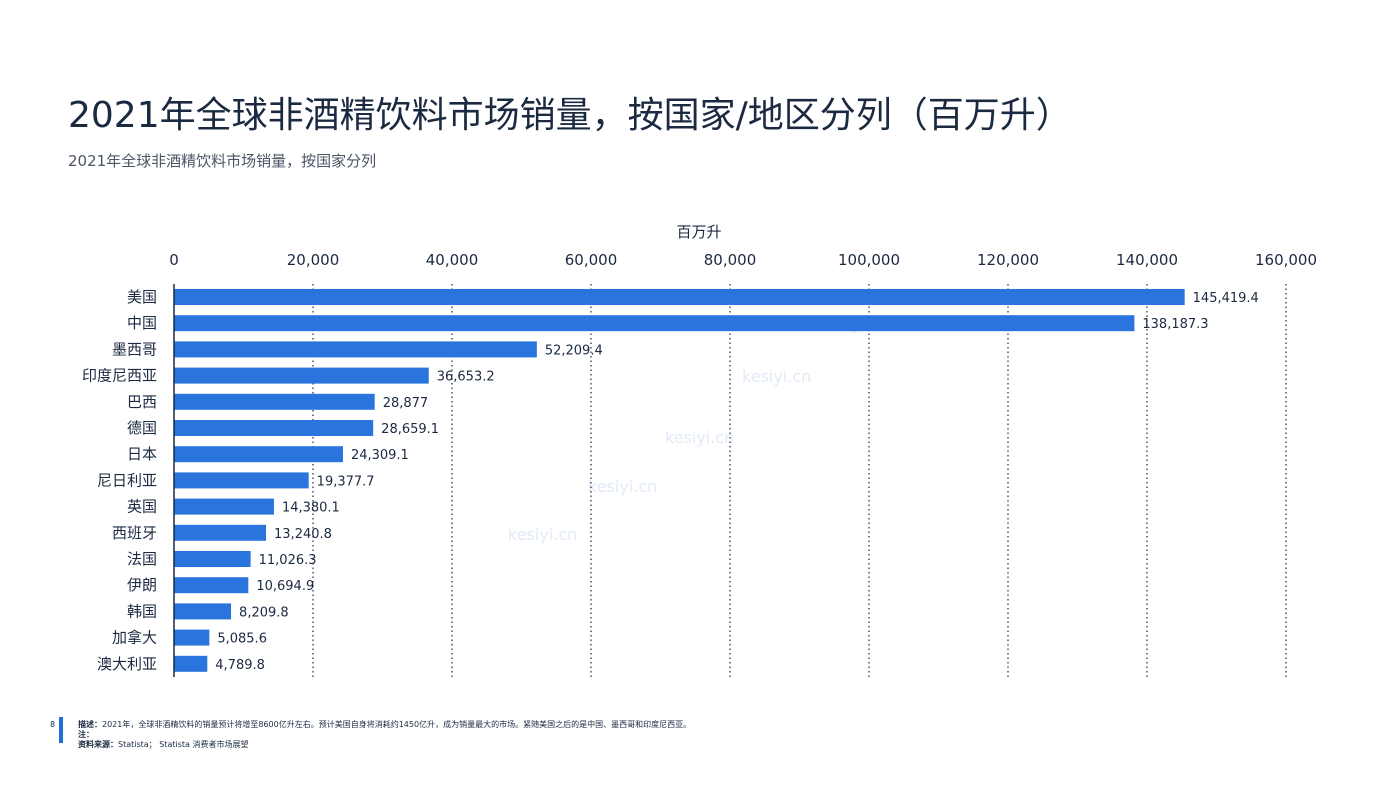 The width and height of the screenshot is (1400, 788). I want to click on category-label: 日本, so click(142, 454).